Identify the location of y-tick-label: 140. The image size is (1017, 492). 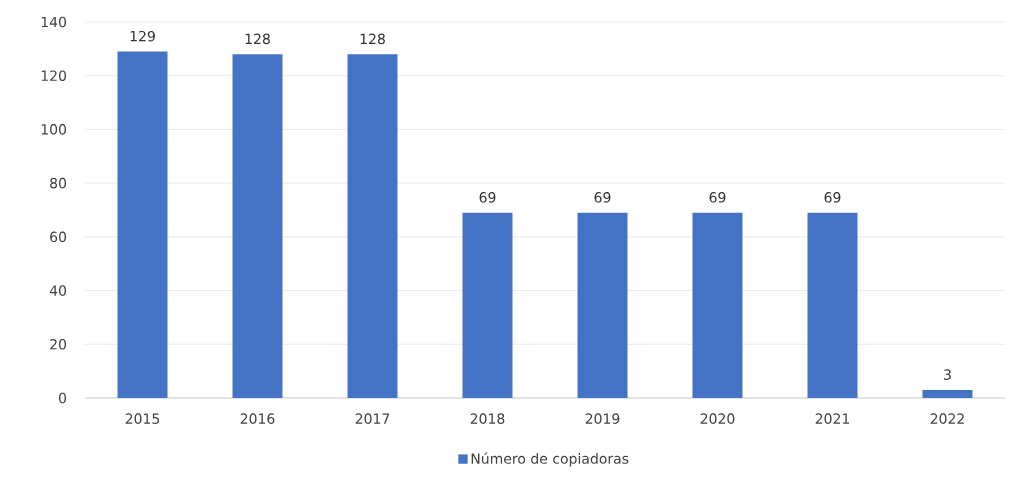
(54, 22).